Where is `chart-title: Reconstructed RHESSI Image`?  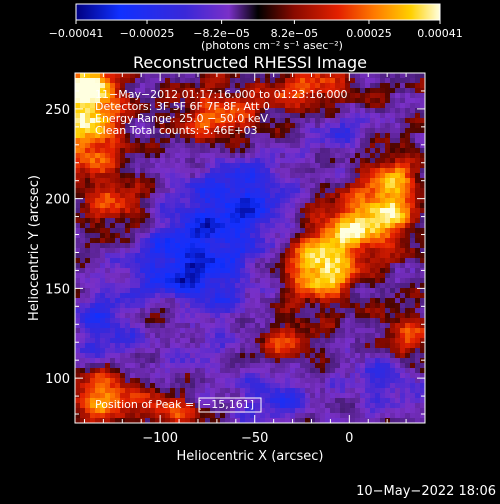
chart-title: Reconstructed RHESSI Image is located at coordinates (250, 62).